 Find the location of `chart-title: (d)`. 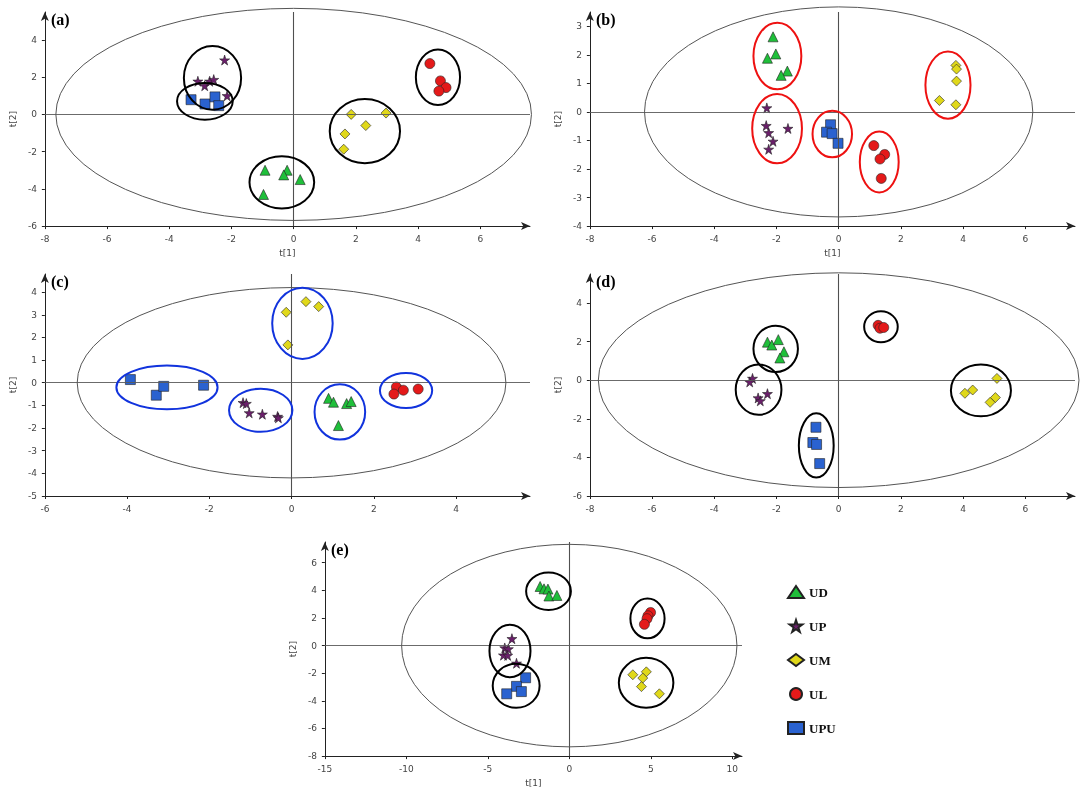

chart-title: (d) is located at coordinates (606, 281).